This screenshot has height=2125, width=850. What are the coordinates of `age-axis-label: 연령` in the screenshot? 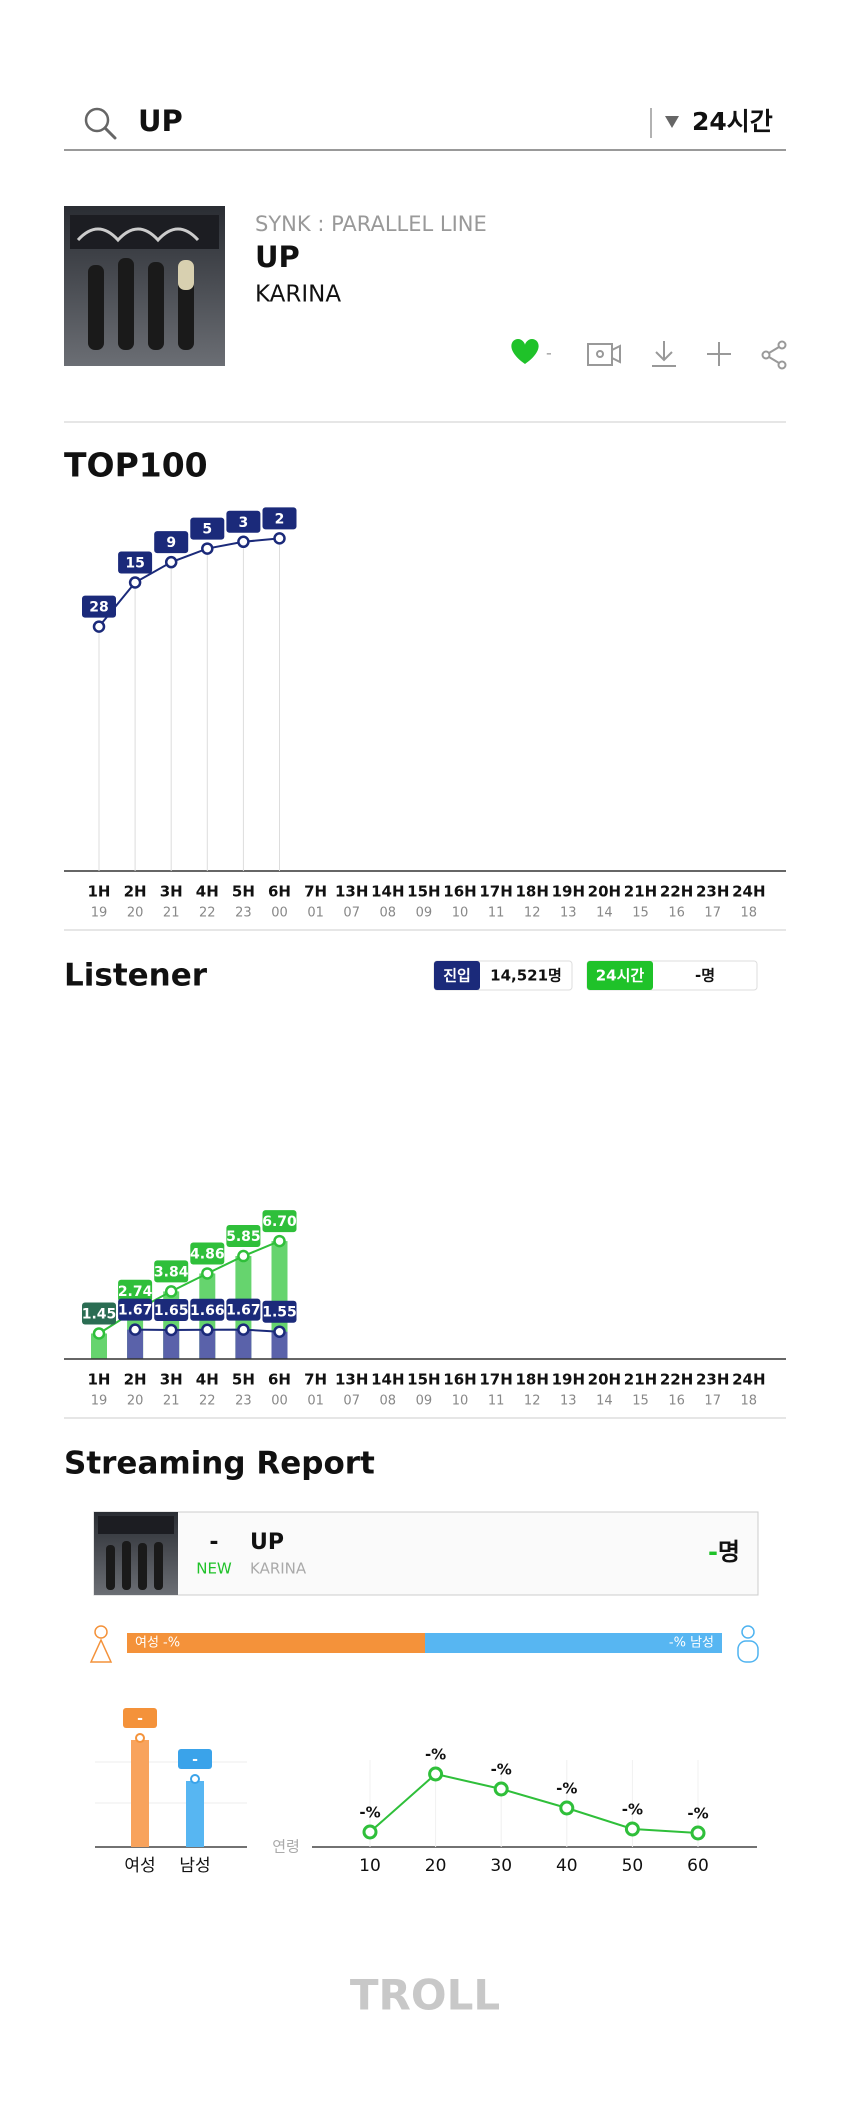 It's located at (286, 1847).